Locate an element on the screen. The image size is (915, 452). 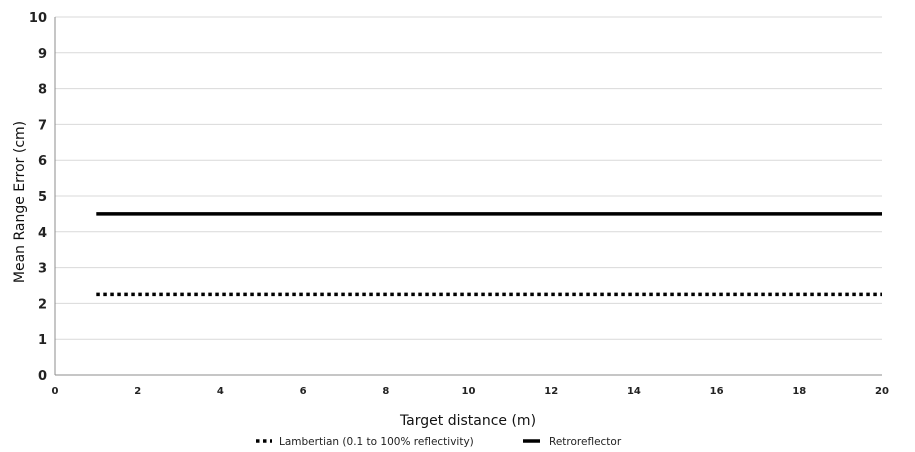
x-tick-label: 4 is located at coordinates (220, 391).